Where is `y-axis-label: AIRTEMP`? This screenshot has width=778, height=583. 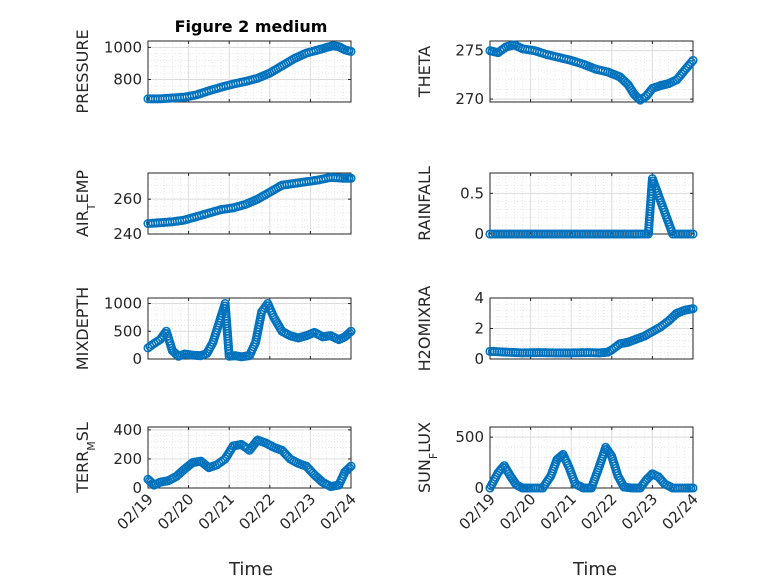 y-axis-label: AIRTEMP is located at coordinates (85, 203).